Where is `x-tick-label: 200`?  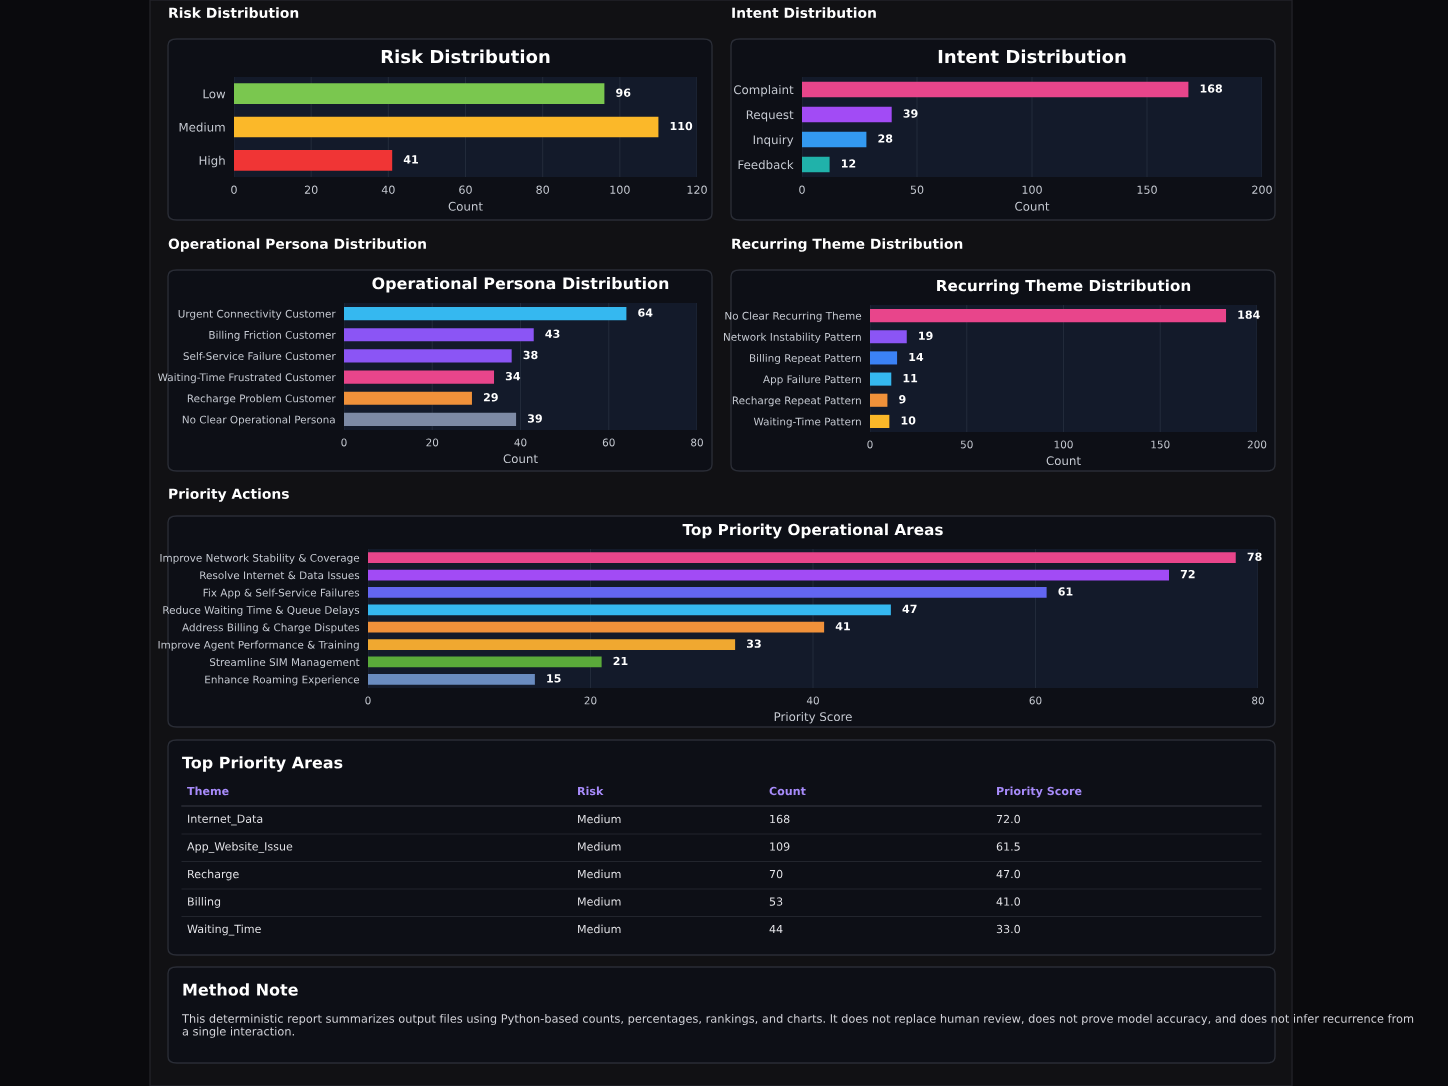 x-tick-label: 200 is located at coordinates (1257, 444).